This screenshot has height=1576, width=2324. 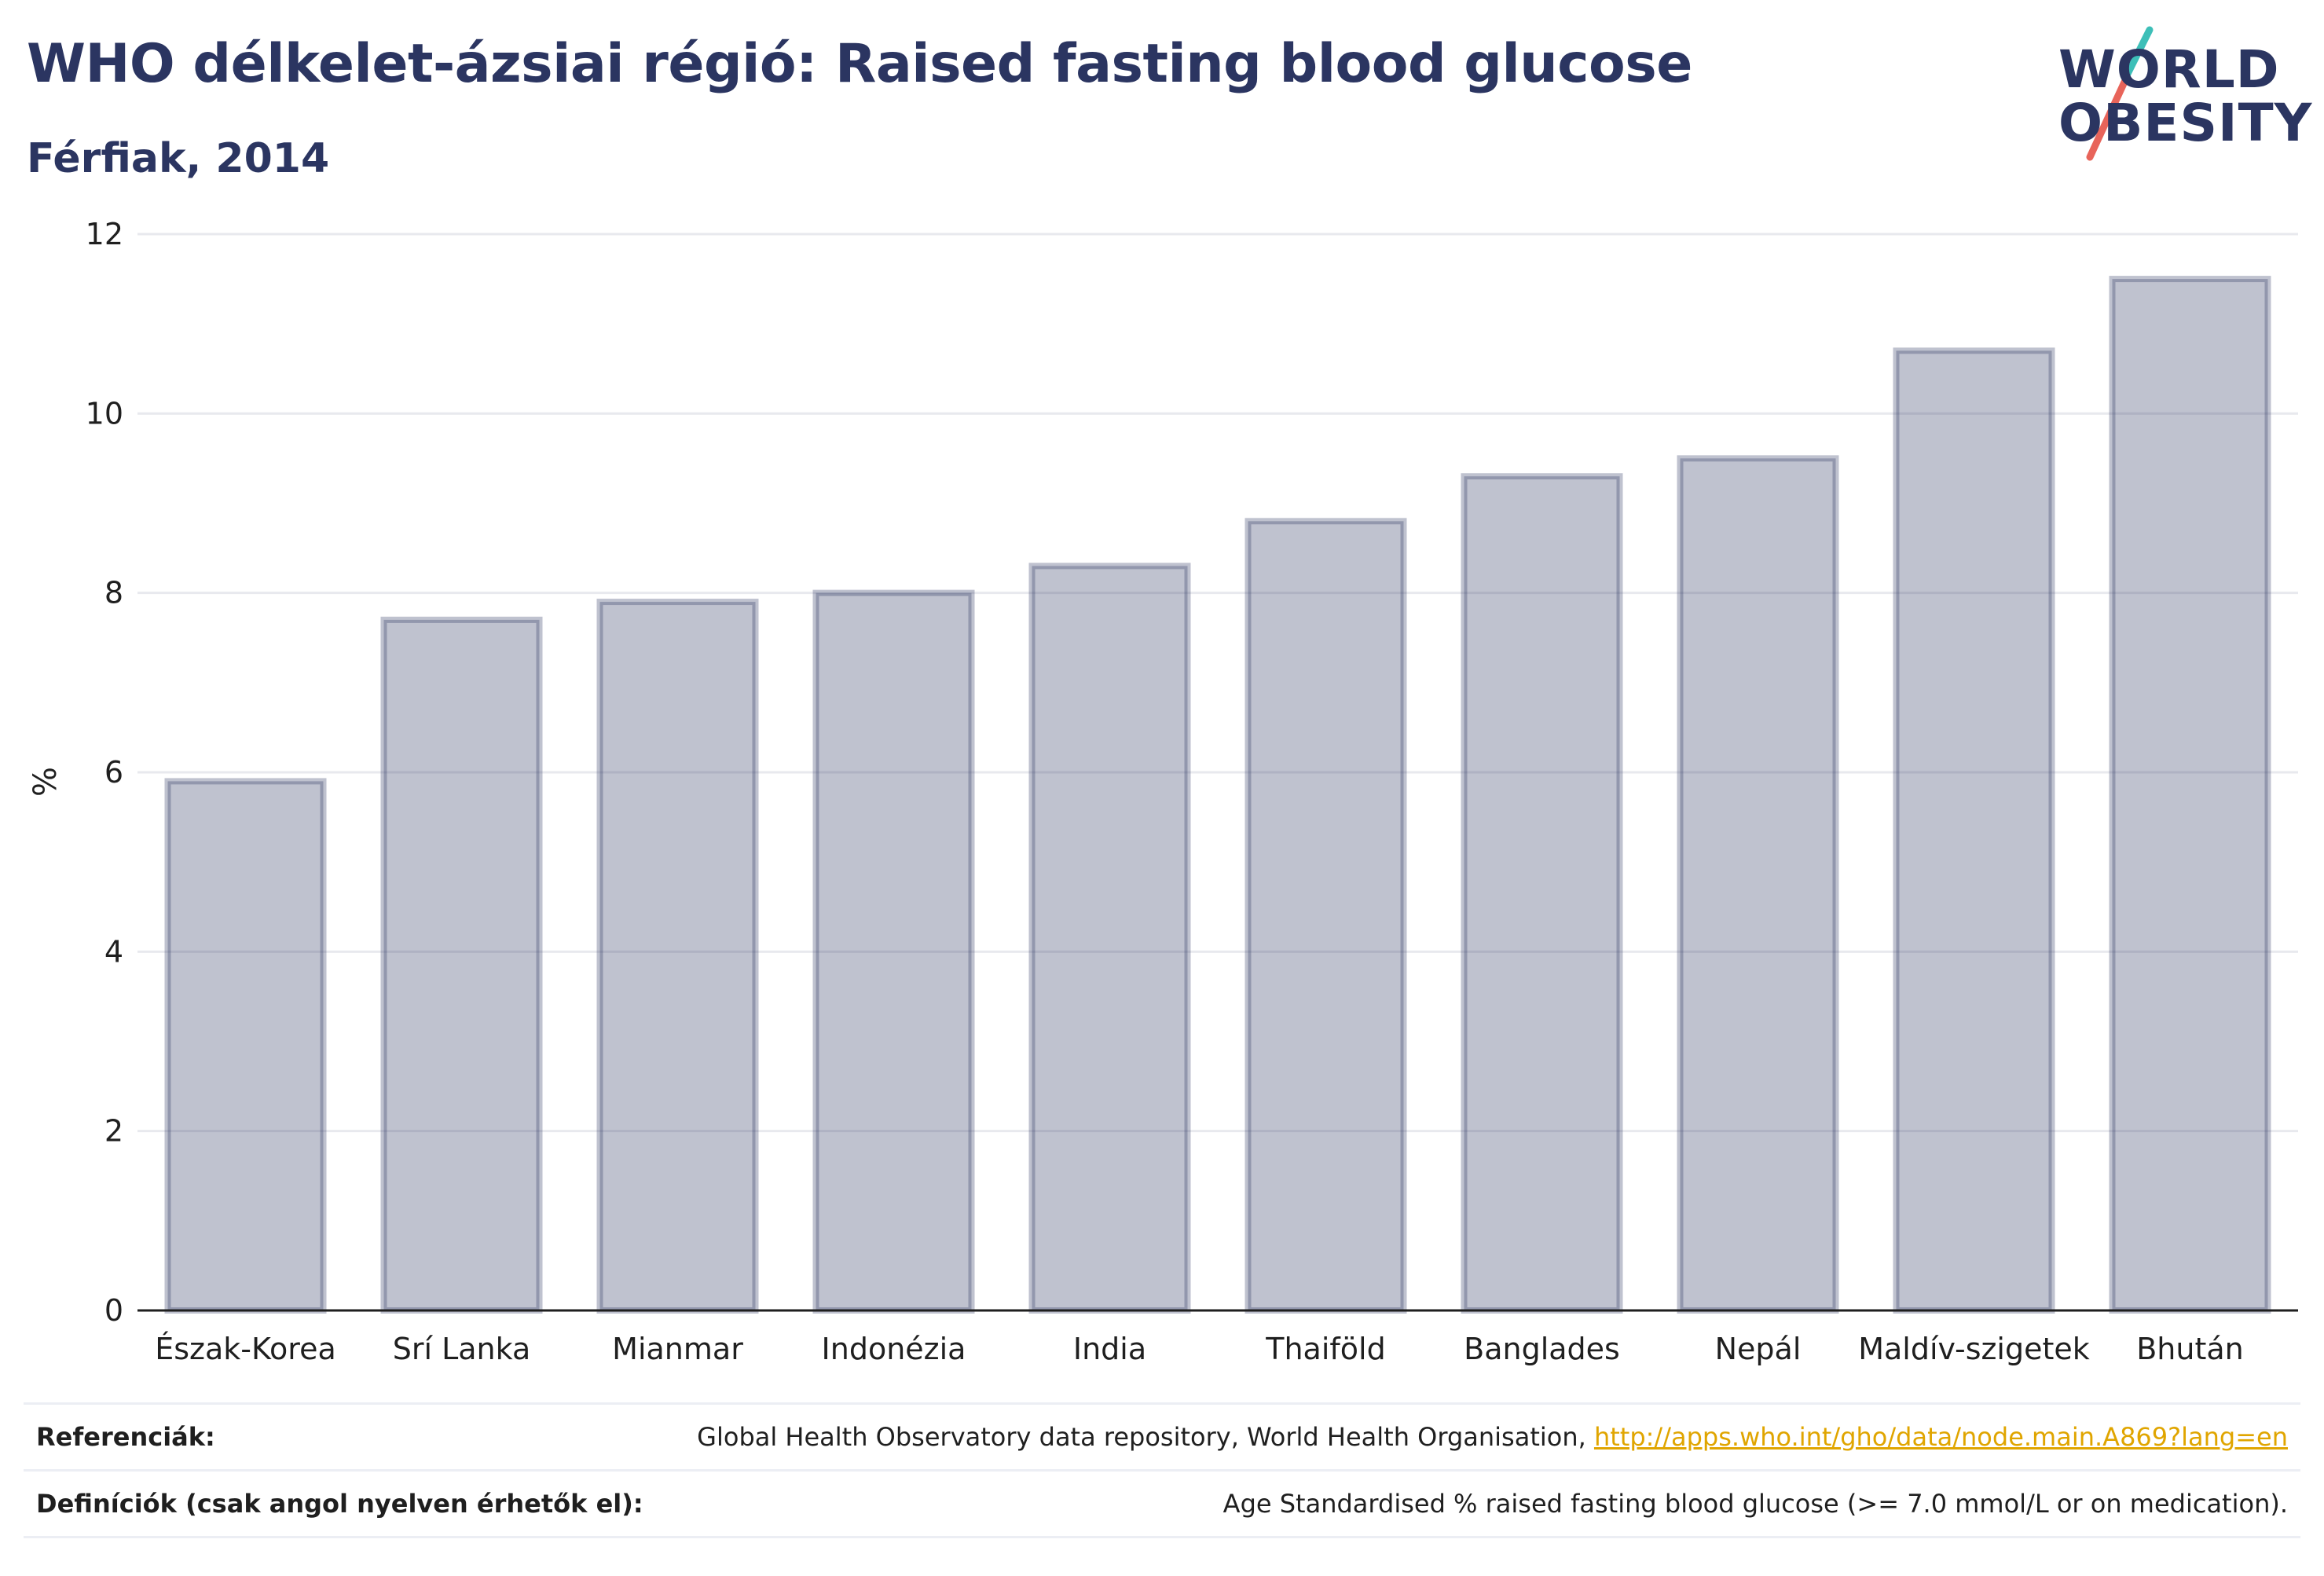 I want to click on y-tick-label: 4, so click(x=113, y=951).